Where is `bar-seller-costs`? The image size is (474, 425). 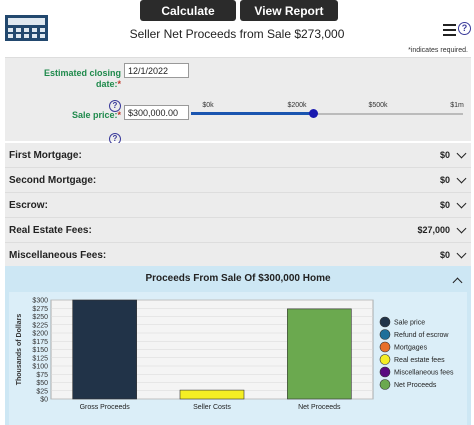 bar-seller-costs is located at coordinates (212, 394).